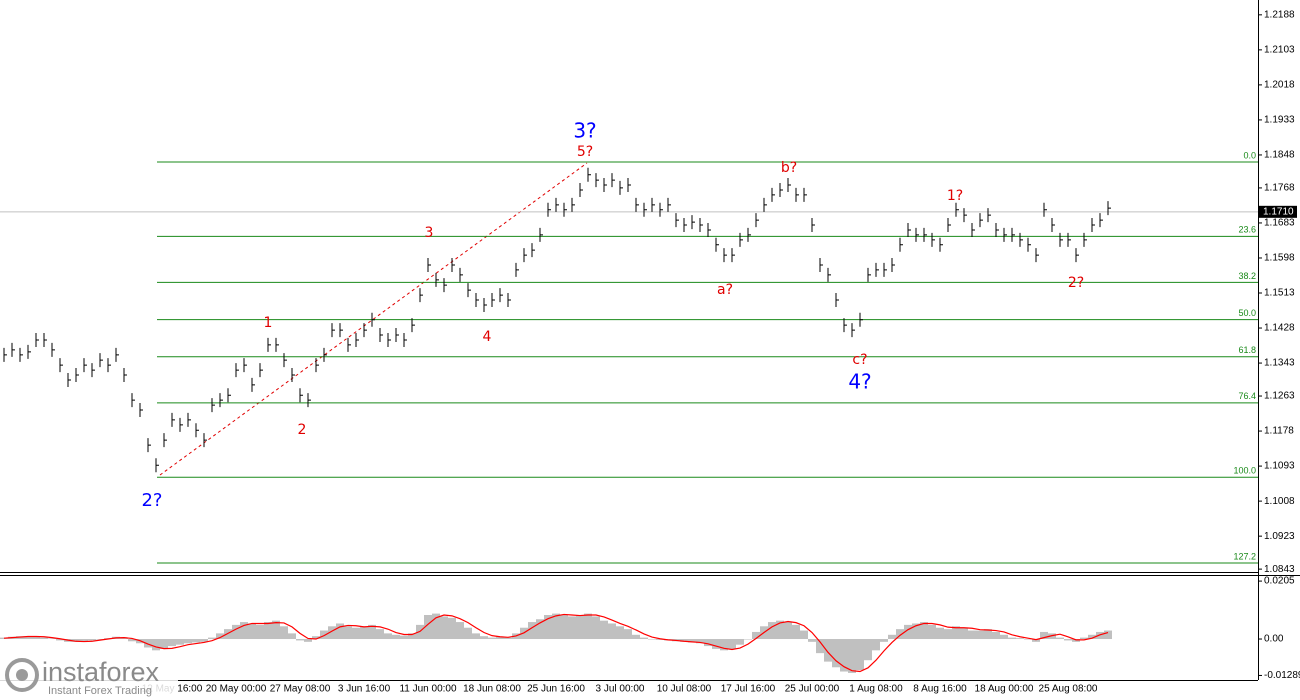  What do you see at coordinates (22, 675) in the screenshot?
I see `logo-icon` at bounding box center [22, 675].